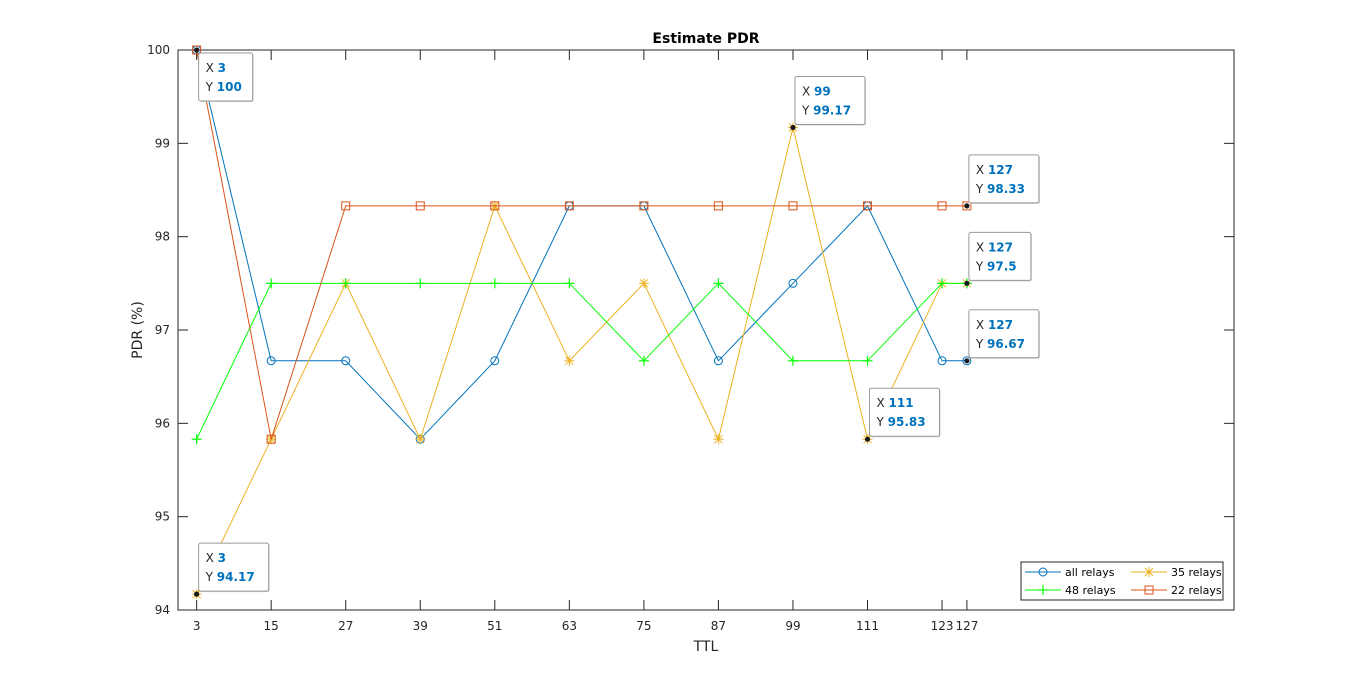 Image resolution: width=1366 pixels, height=685 pixels. Describe the element at coordinates (162, 610) in the screenshot. I see `y-tick-label: 94` at that location.